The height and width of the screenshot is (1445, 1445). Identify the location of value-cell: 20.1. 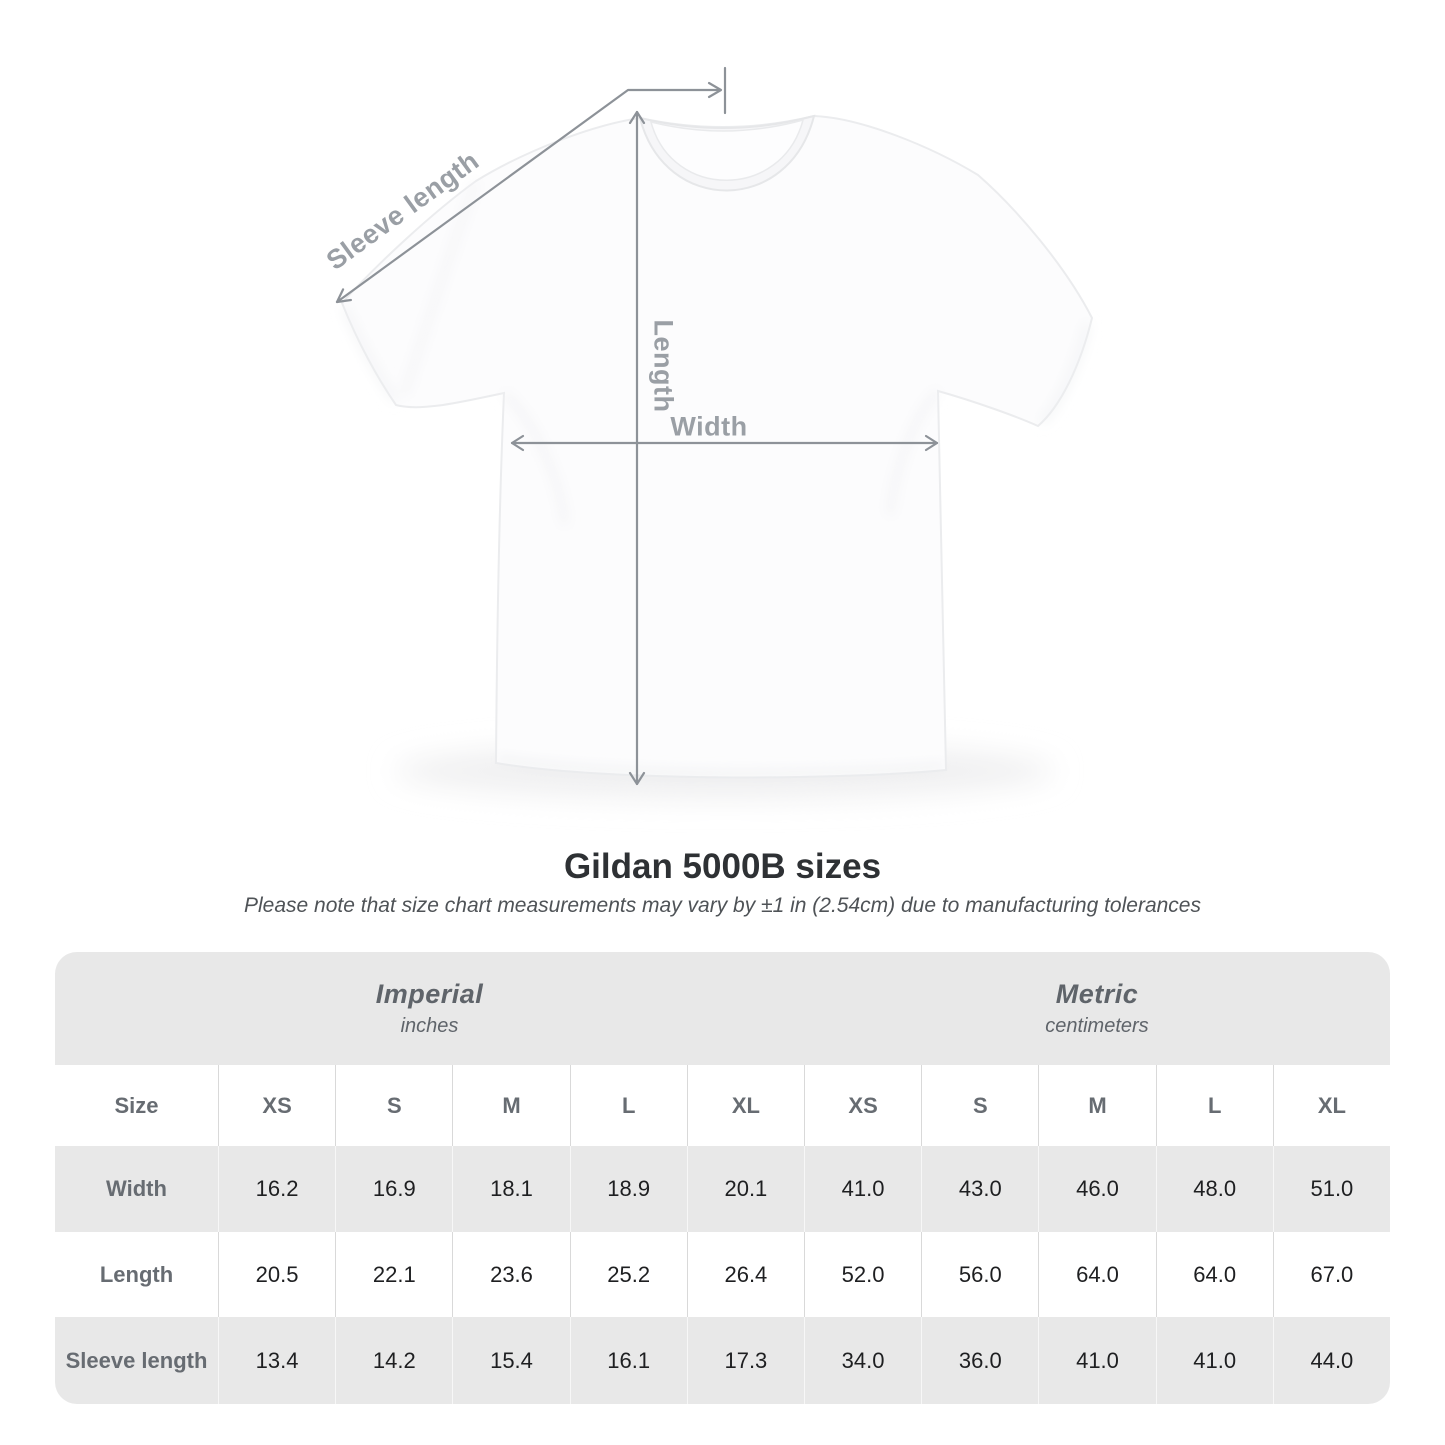
(745, 1189).